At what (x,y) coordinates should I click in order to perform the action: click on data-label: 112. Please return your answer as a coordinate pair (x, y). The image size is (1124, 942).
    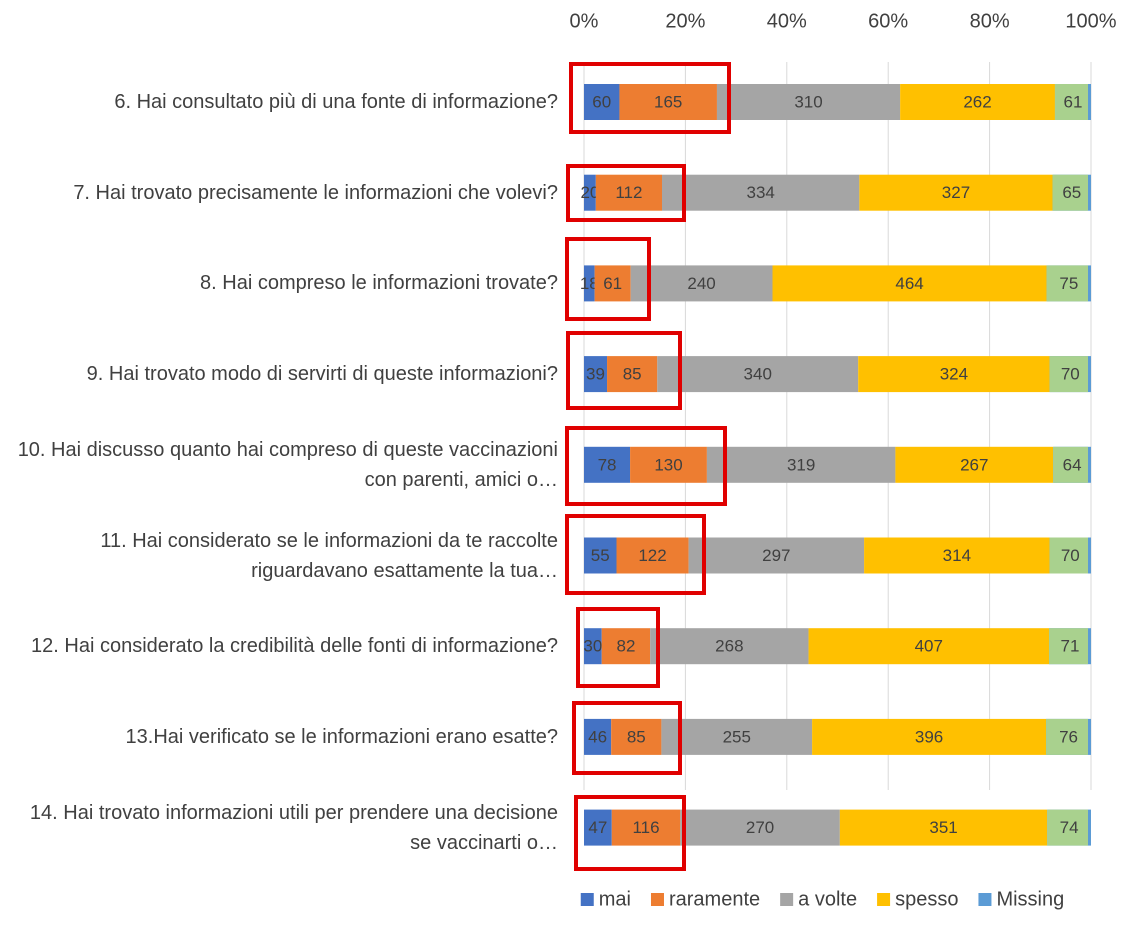
    Looking at the image, I should click on (628, 192).